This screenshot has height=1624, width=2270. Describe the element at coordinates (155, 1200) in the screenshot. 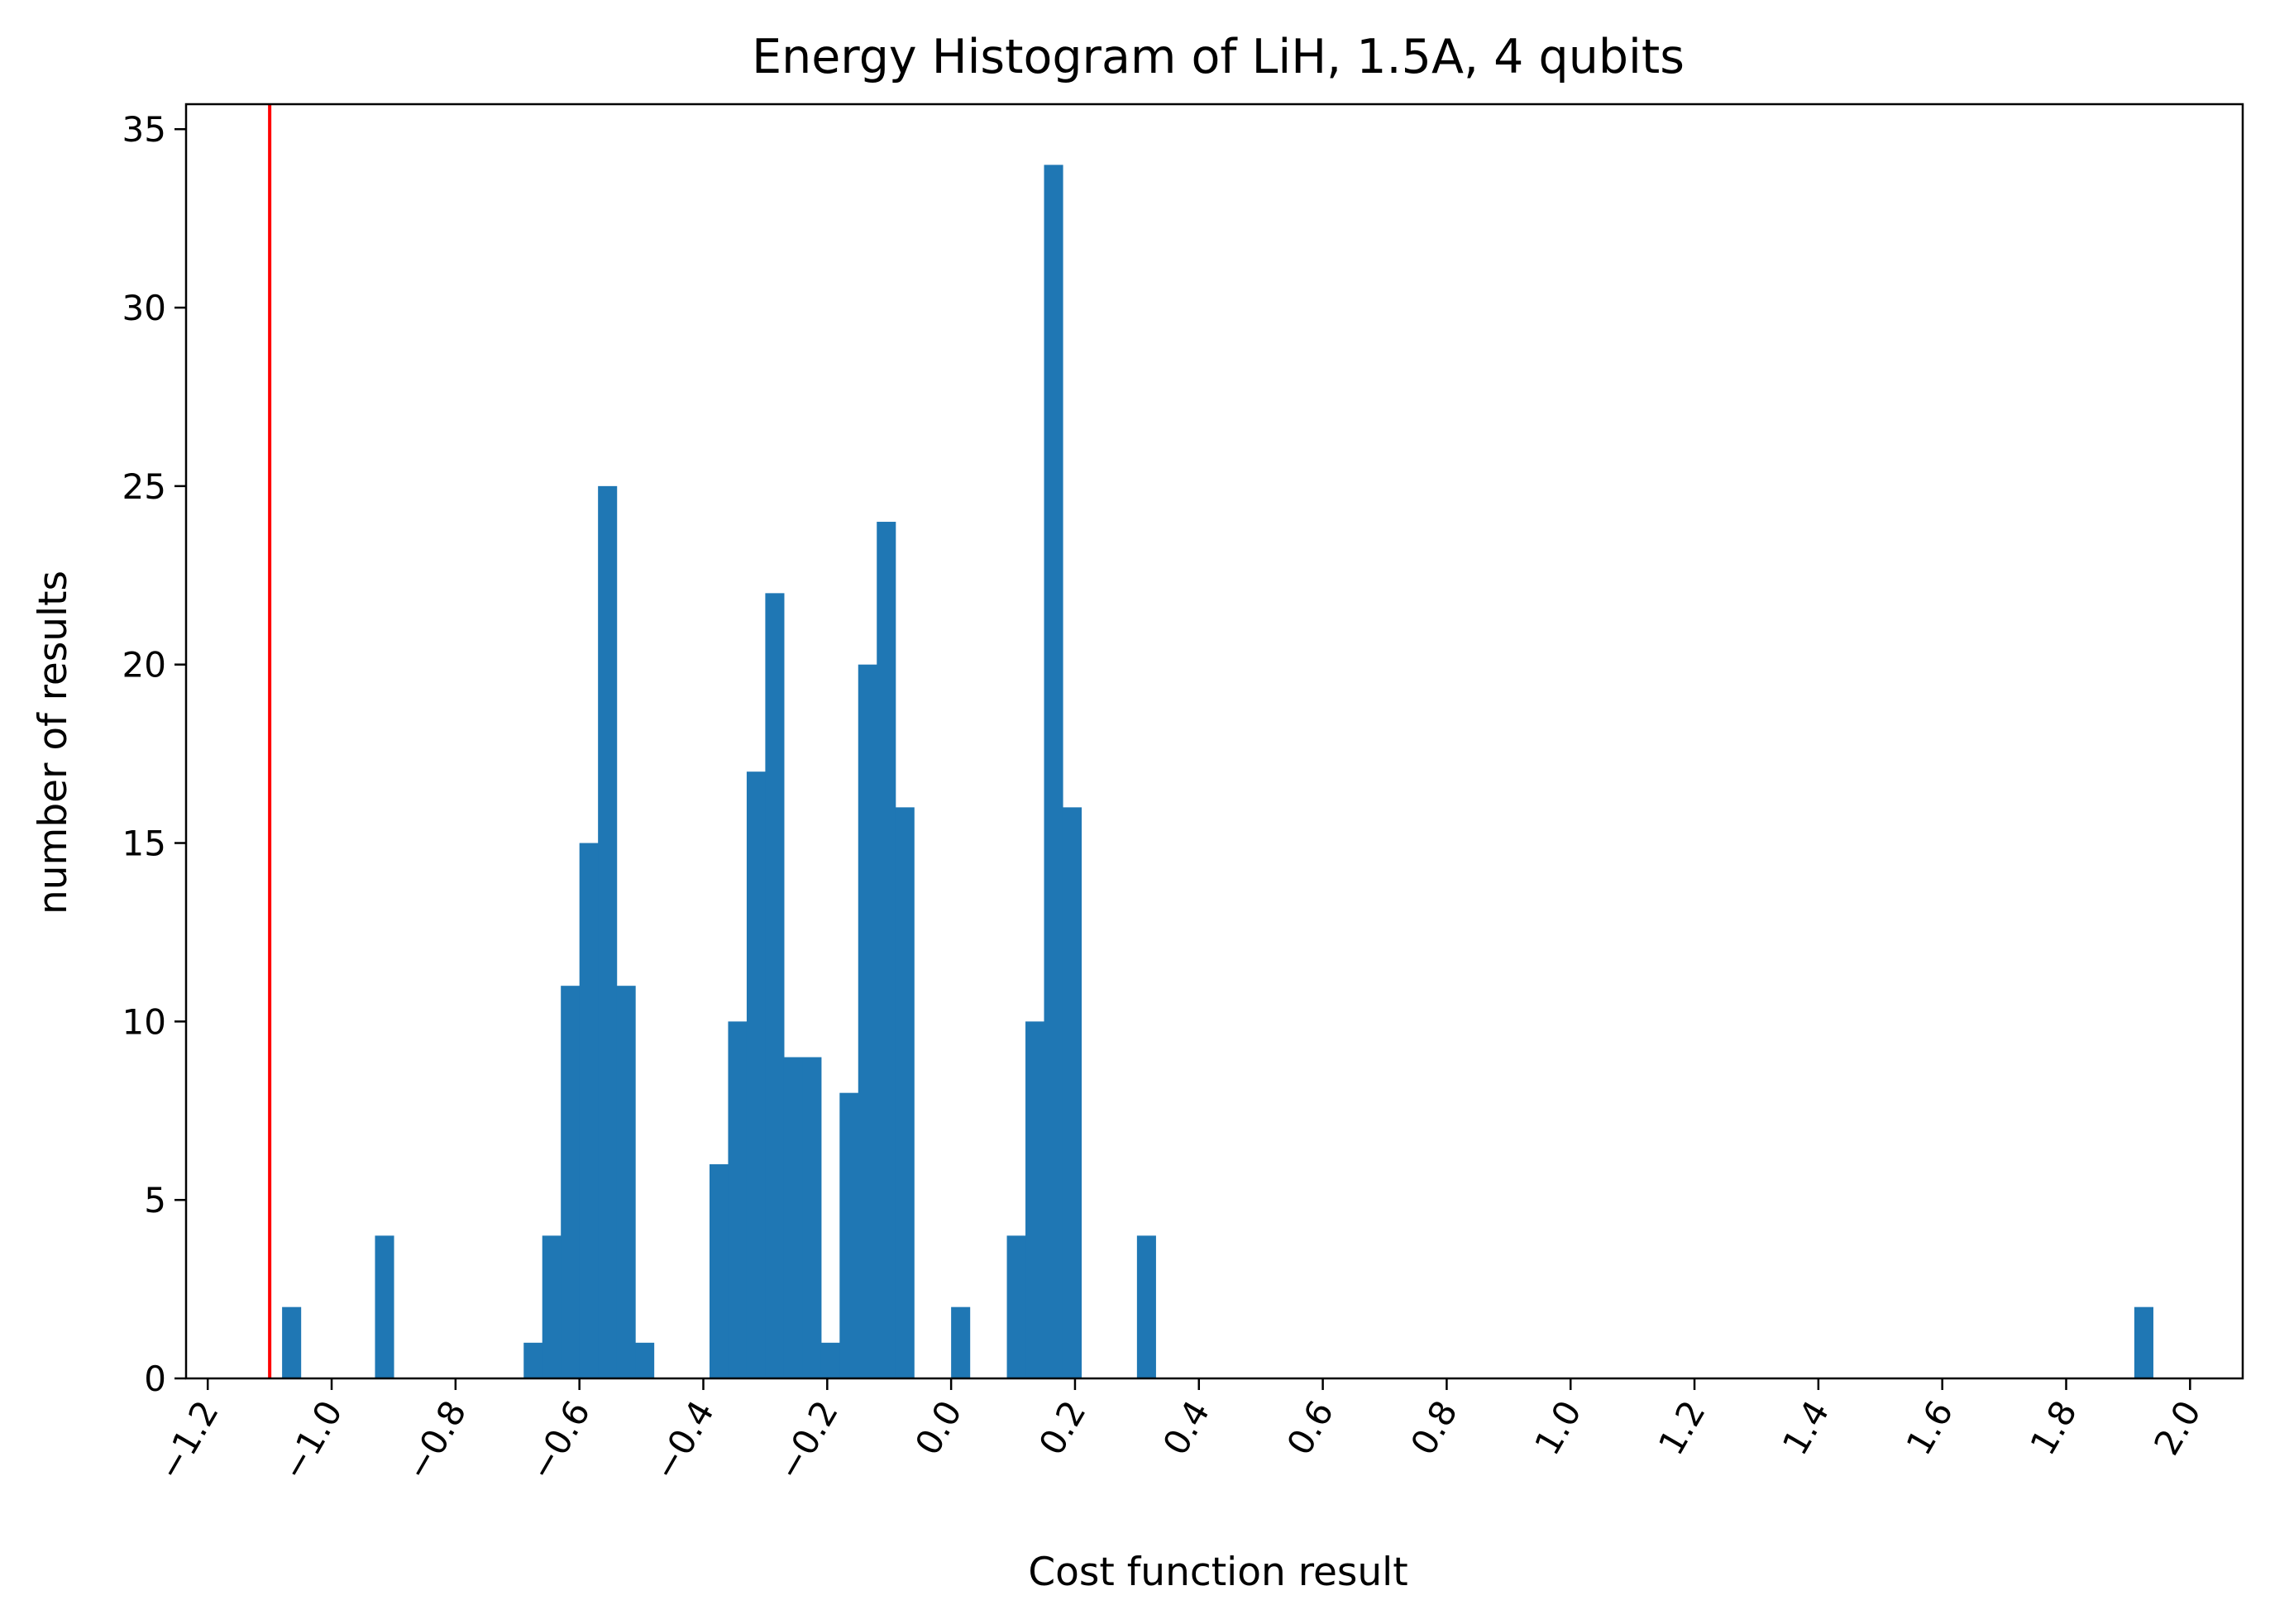

I see `y-tick-label: 5` at that location.